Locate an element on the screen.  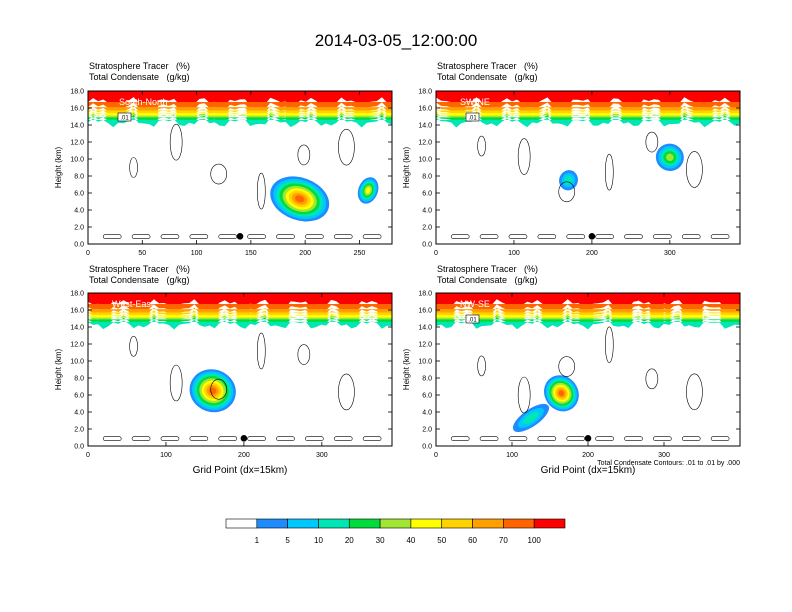
x-tick-label: 100 is located at coordinates (514, 253).